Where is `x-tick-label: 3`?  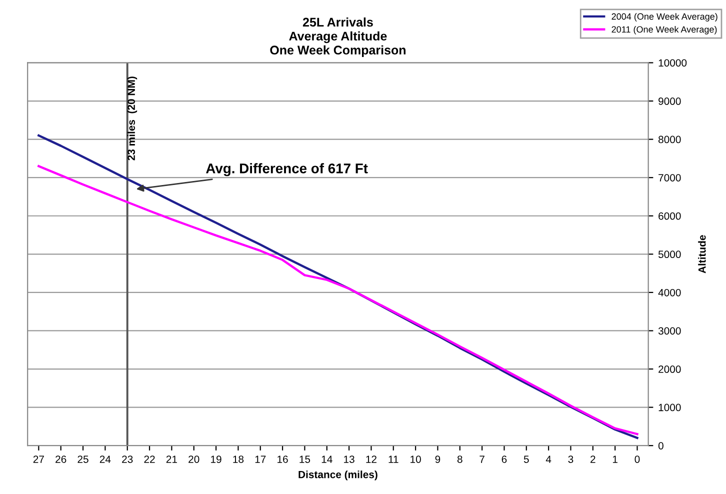
x-tick-label: 3 is located at coordinates (571, 459).